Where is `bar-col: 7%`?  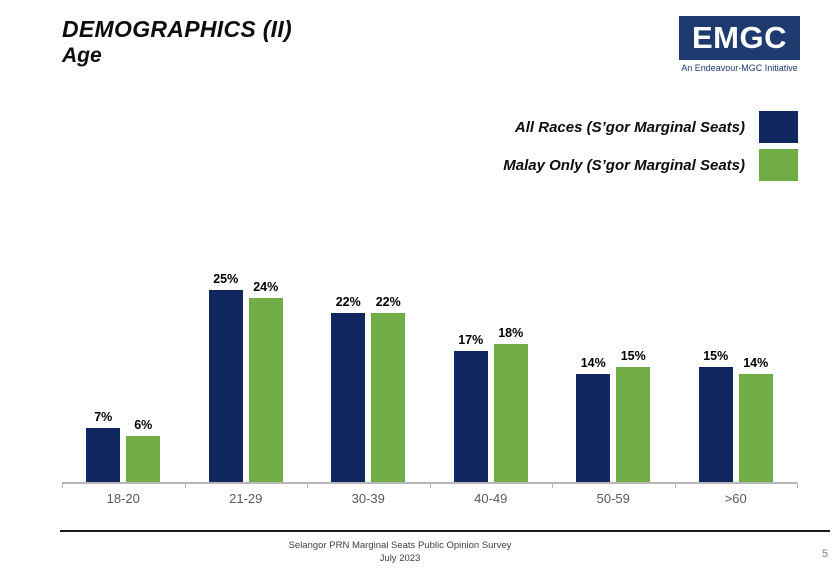
bar-col: 7% is located at coordinates (103, 446).